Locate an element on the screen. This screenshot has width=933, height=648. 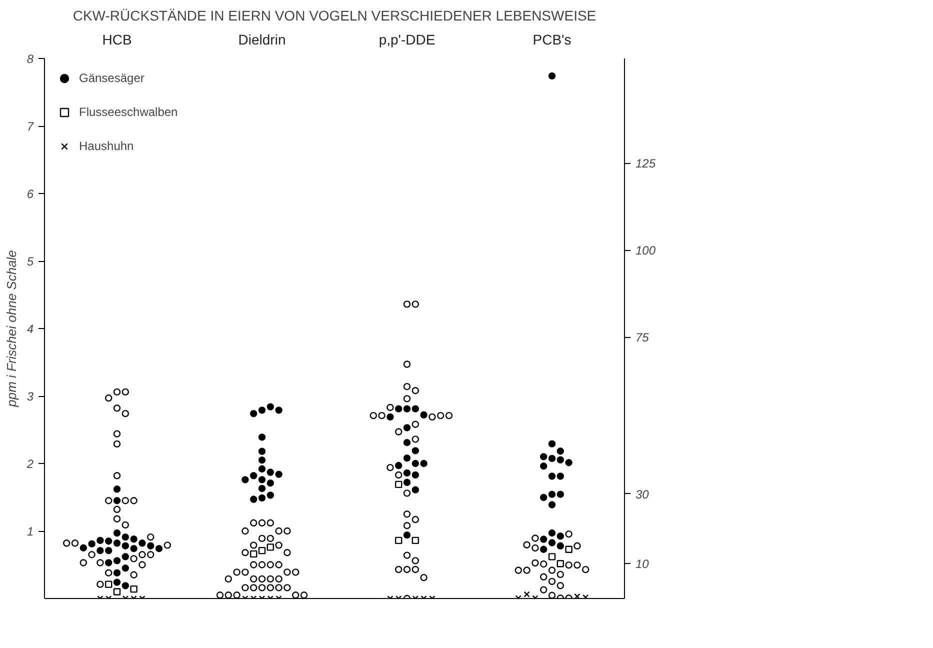
y-tick-label: 1 is located at coordinates (30, 531).